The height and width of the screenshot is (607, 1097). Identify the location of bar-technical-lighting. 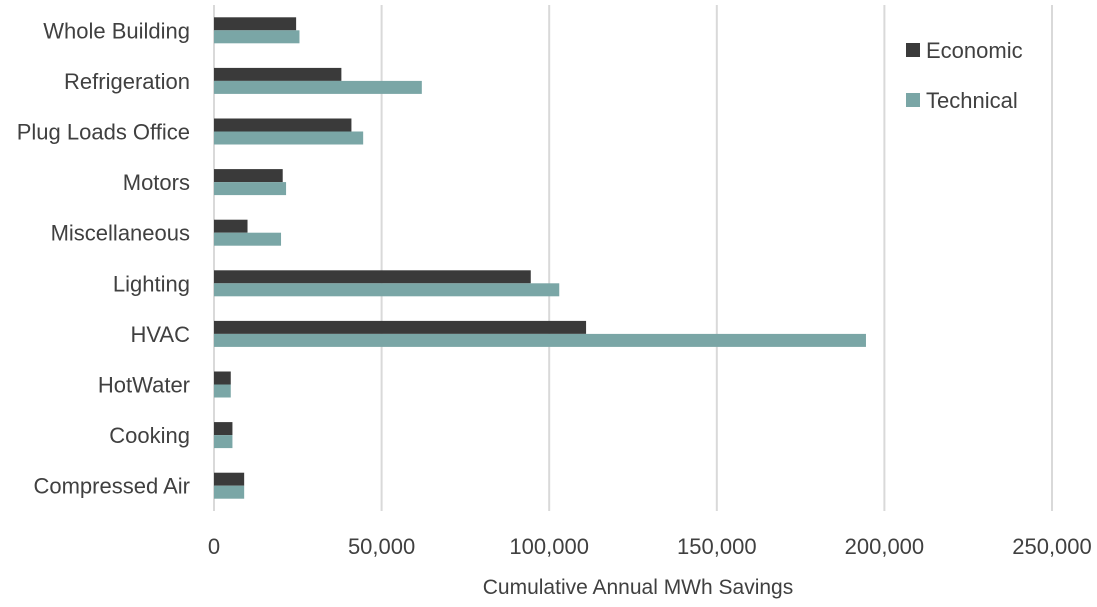
(387, 290).